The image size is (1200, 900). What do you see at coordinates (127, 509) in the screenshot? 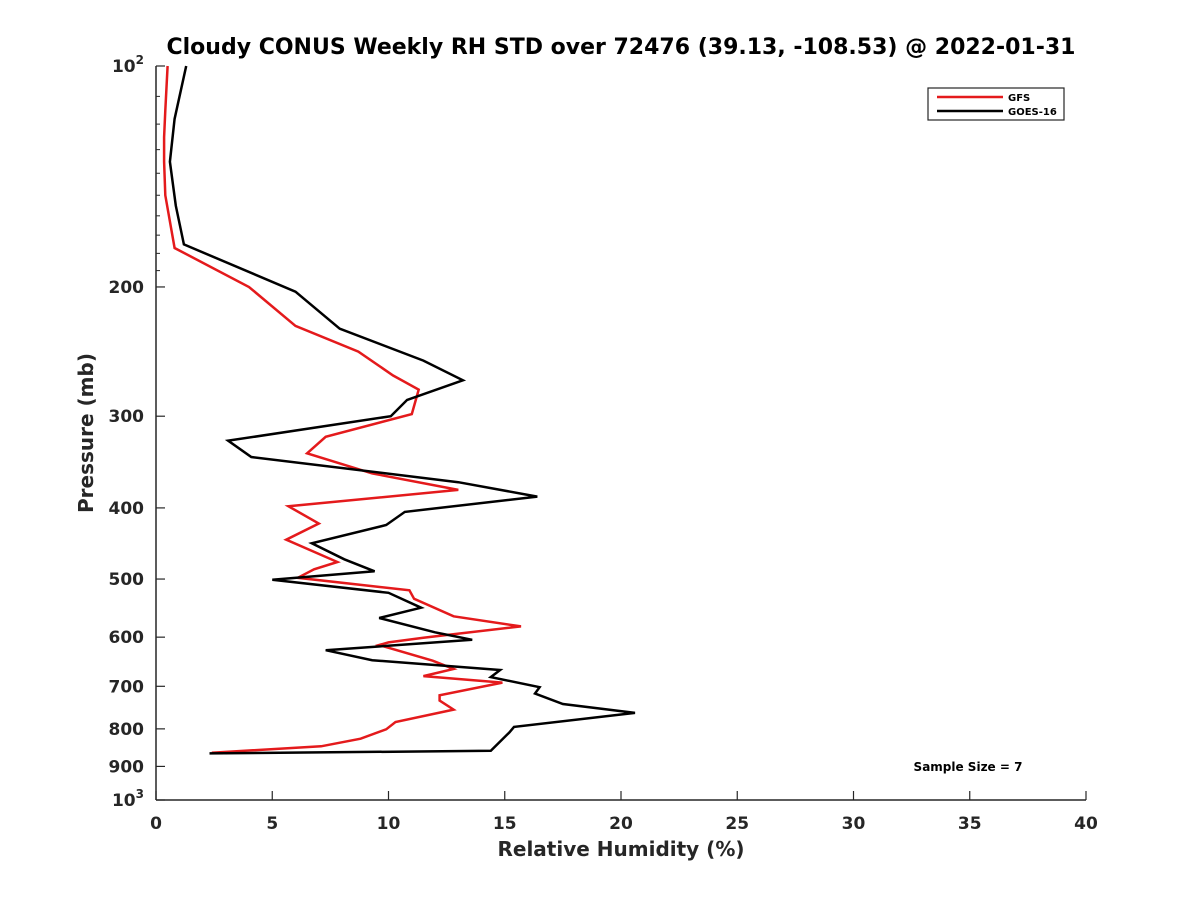
I see `y-tick-label: 400` at bounding box center [127, 509].